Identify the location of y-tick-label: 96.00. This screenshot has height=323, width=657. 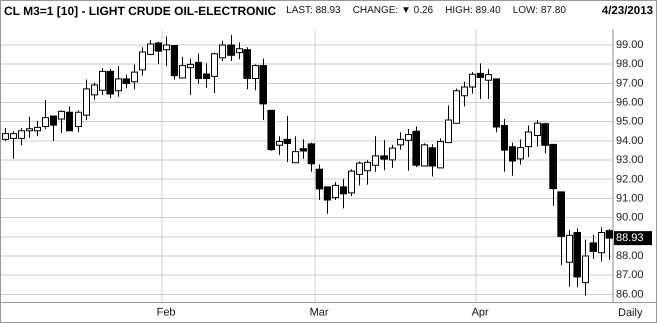
(630, 102).